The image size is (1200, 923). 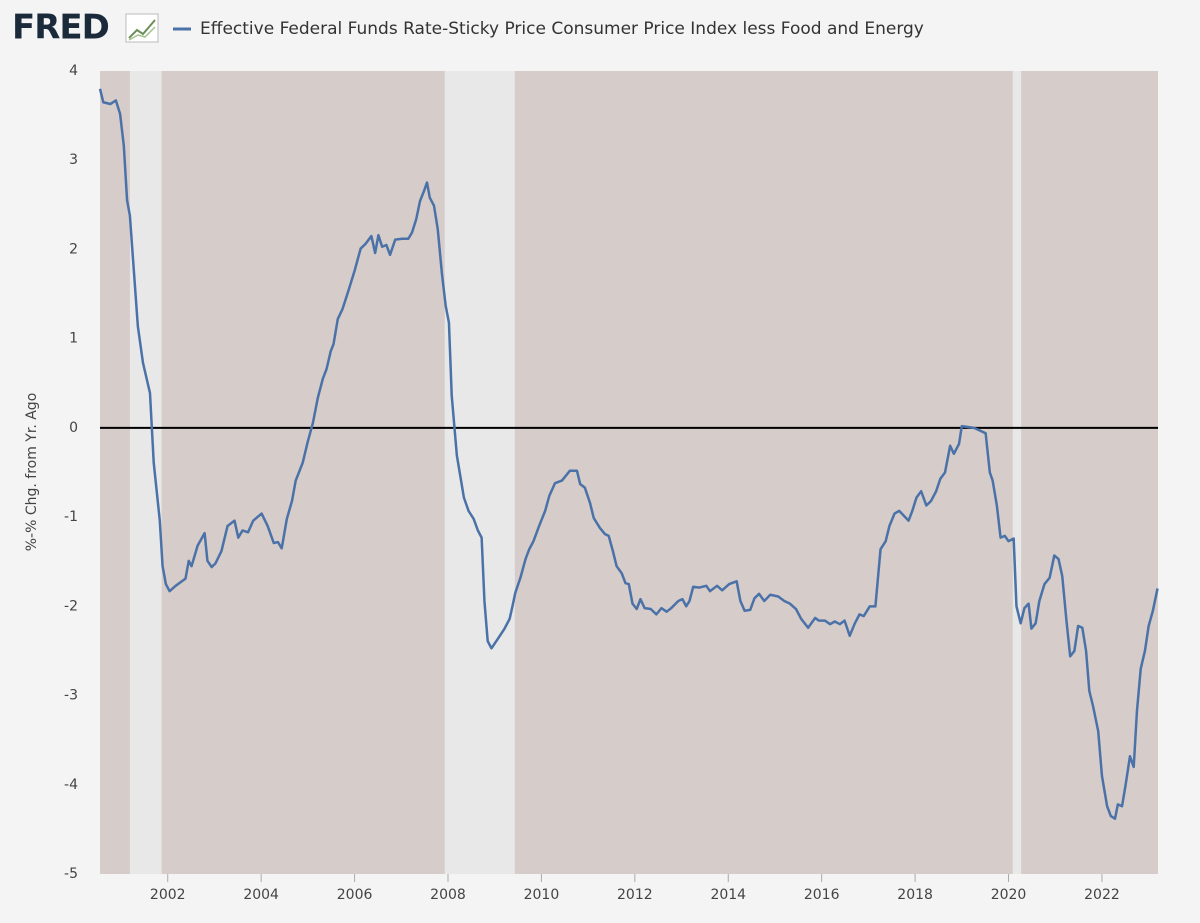 I want to click on y-tick-label: -1, so click(x=71, y=517).